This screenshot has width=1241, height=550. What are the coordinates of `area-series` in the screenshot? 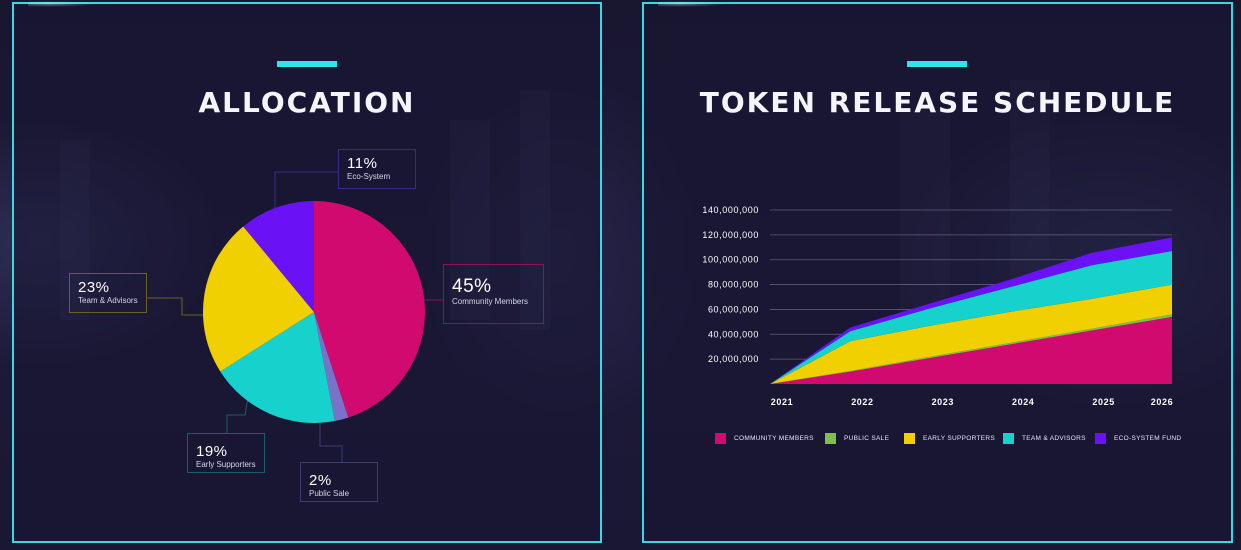 It's located at (971, 310).